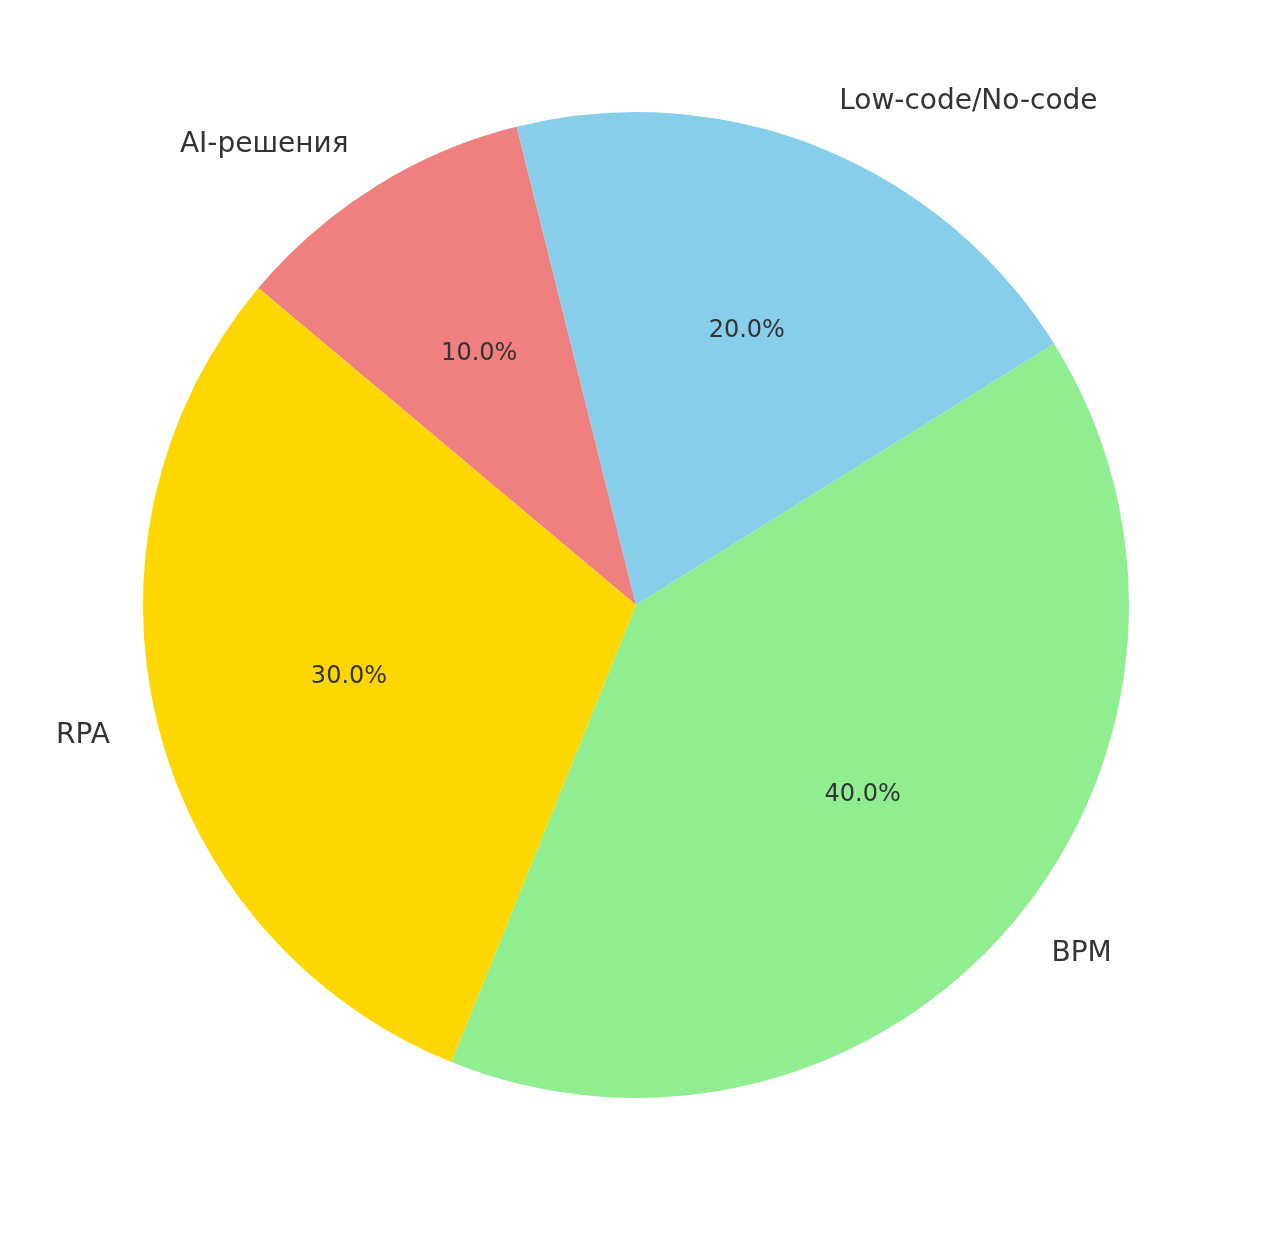 The width and height of the screenshot is (1272, 1241). Describe the element at coordinates (264, 143) in the screenshot. I see `slice-label: AI-решения` at that location.